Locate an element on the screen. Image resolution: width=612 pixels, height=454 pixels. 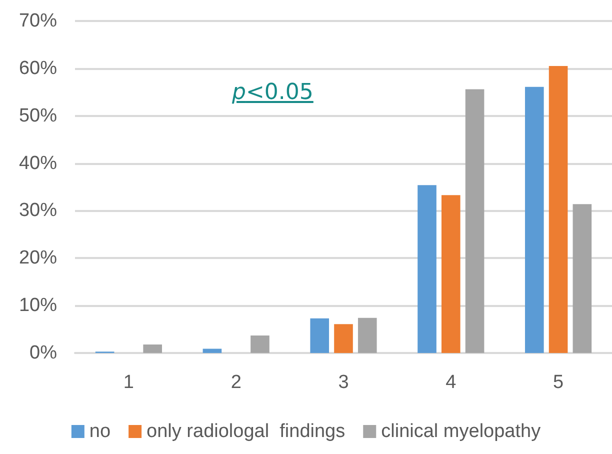
y-tick-label: 60% is located at coordinates (38, 68).